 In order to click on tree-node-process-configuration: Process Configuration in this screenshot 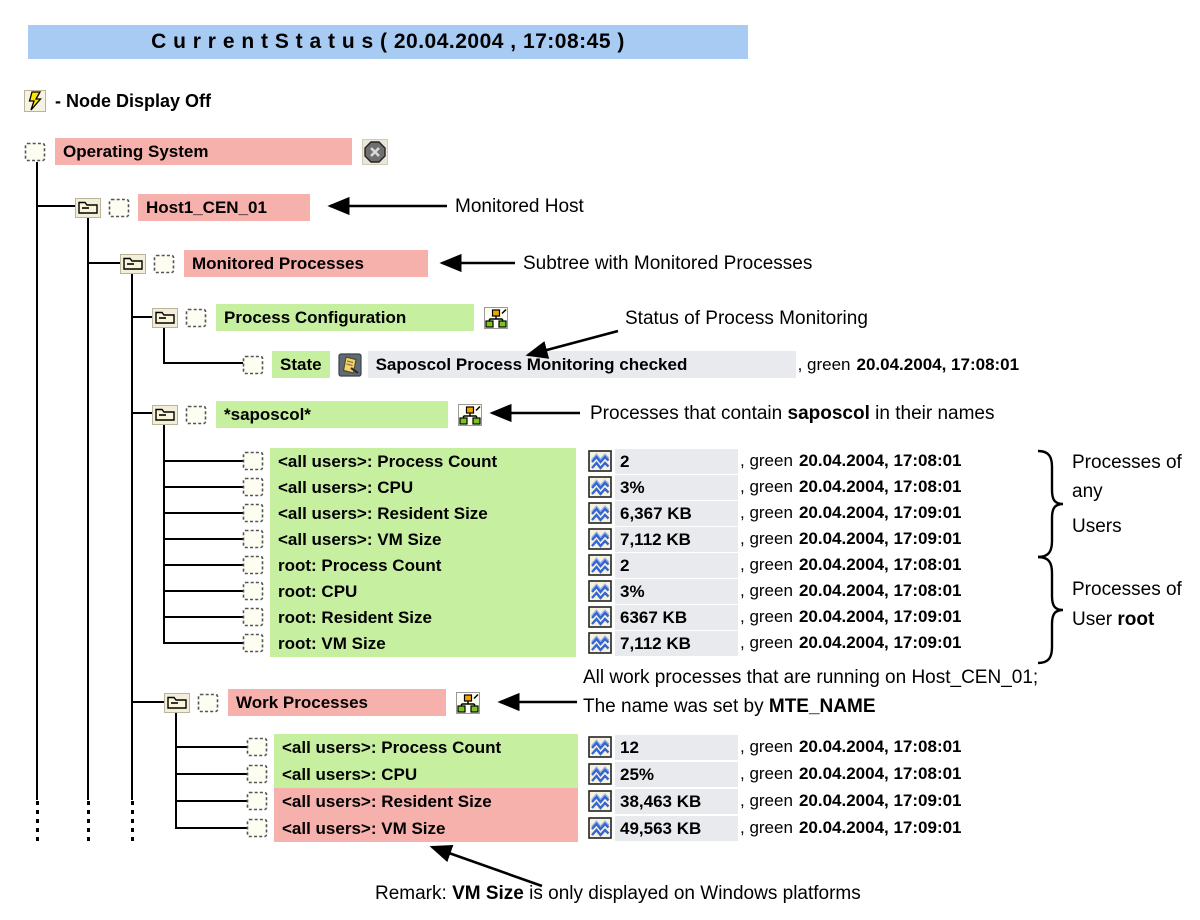, I will do `click(330, 317)`.